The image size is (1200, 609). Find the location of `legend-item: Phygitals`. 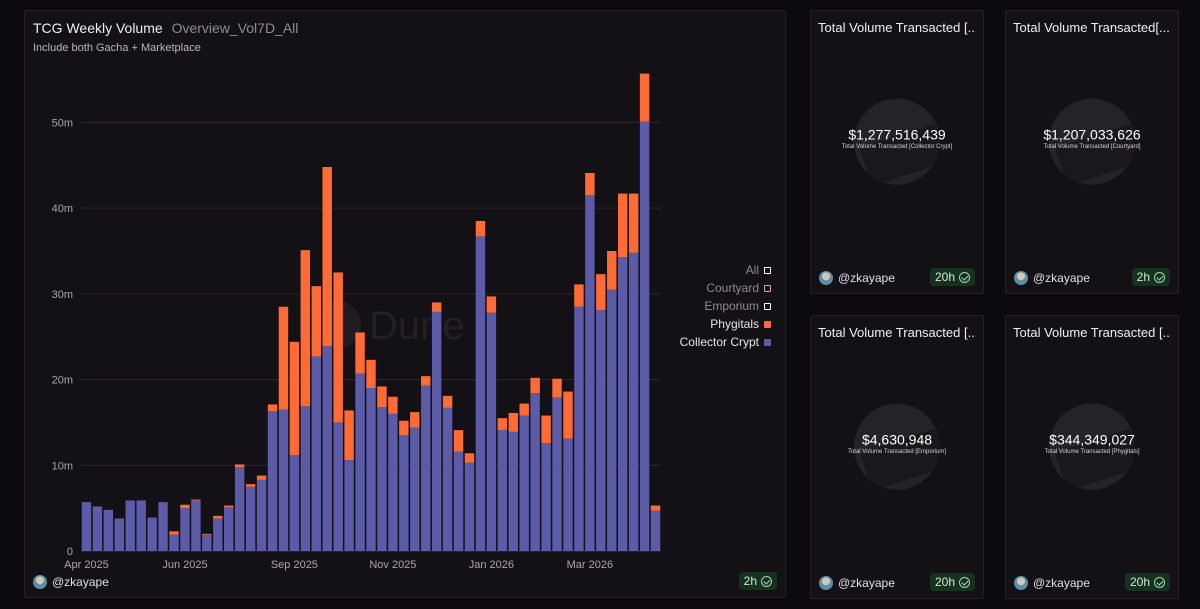

legend-item: Phygitals is located at coordinates (740, 324).